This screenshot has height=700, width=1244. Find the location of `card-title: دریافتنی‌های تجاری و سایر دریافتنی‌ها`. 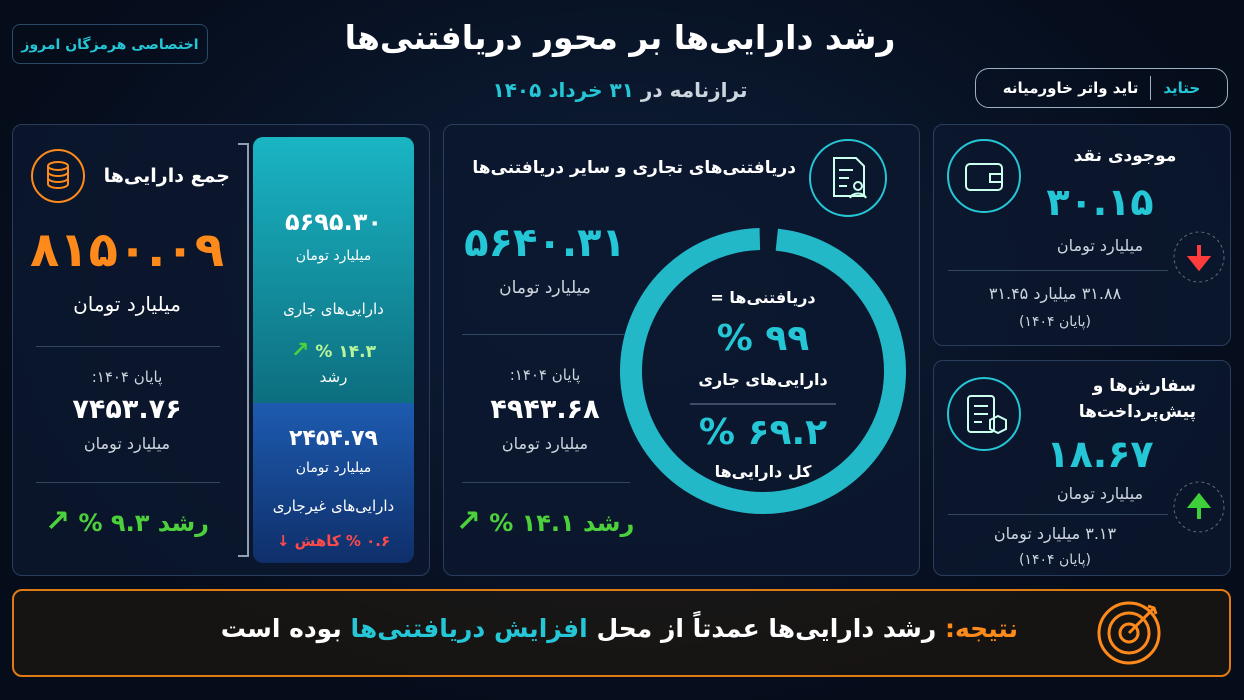

card-title: دریافتنی‌های تجاری و سایر دریافتنی‌ها is located at coordinates (634, 168).